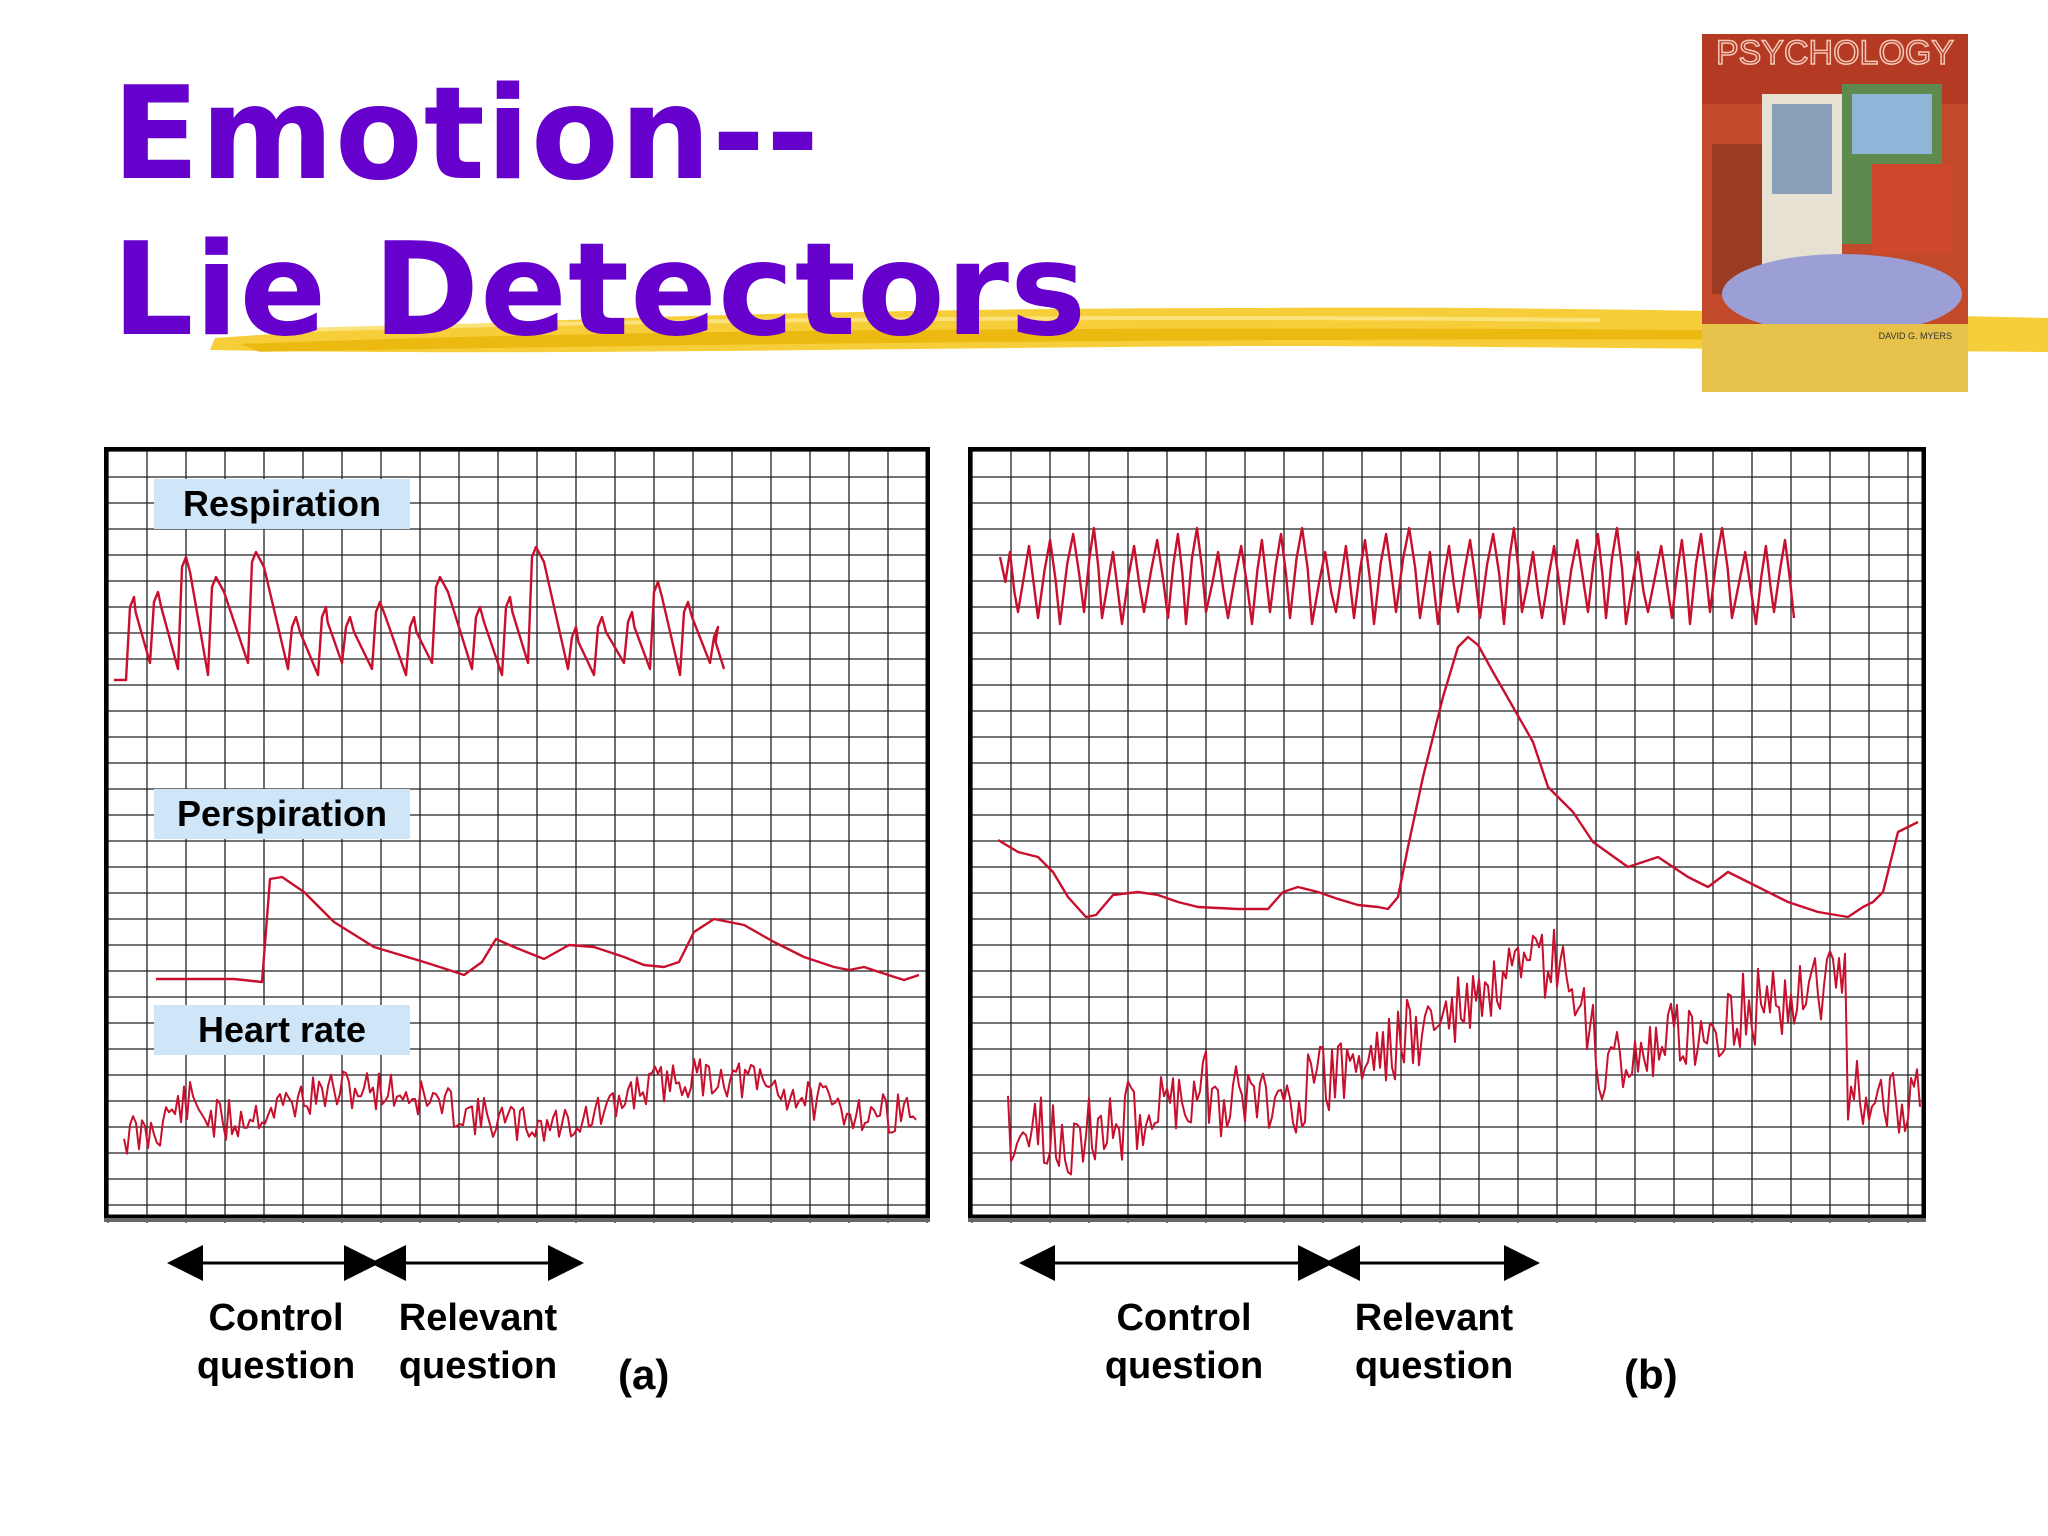  Describe the element at coordinates (1915, 336) in the screenshot. I see `book-cover-author: DAVID G. MYERS` at that location.